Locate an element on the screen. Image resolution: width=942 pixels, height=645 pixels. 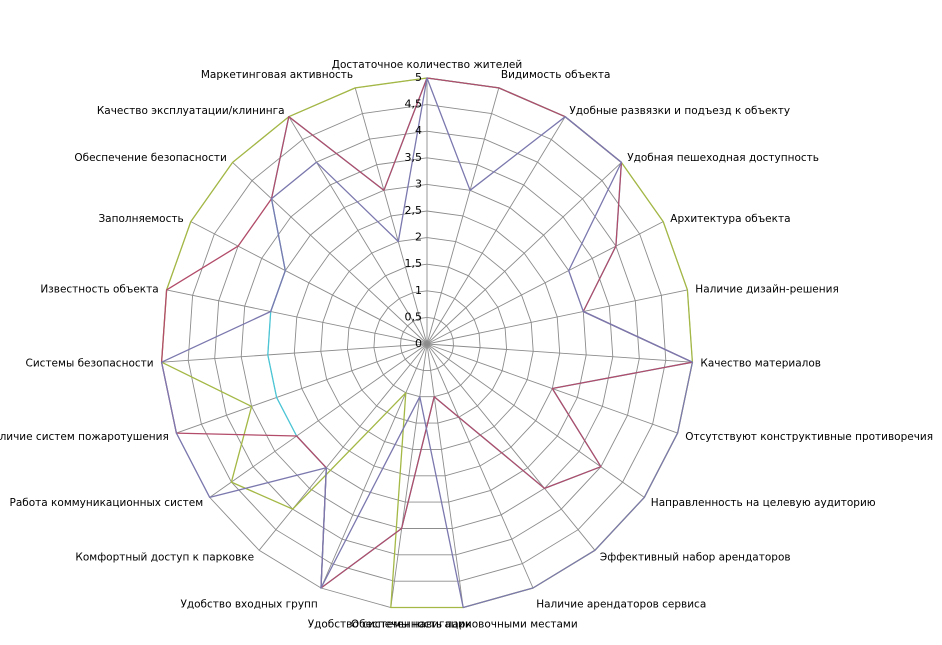
r-tick-label: 0,5 is located at coordinates (414, 316).